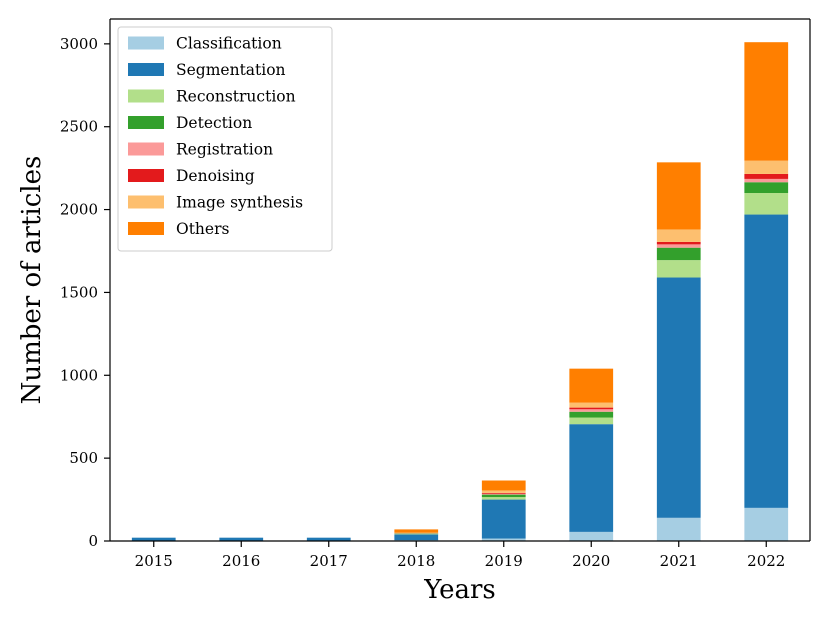  Describe the element at coordinates (766, 561) in the screenshot. I see `x-tick-label: 2022` at that location.